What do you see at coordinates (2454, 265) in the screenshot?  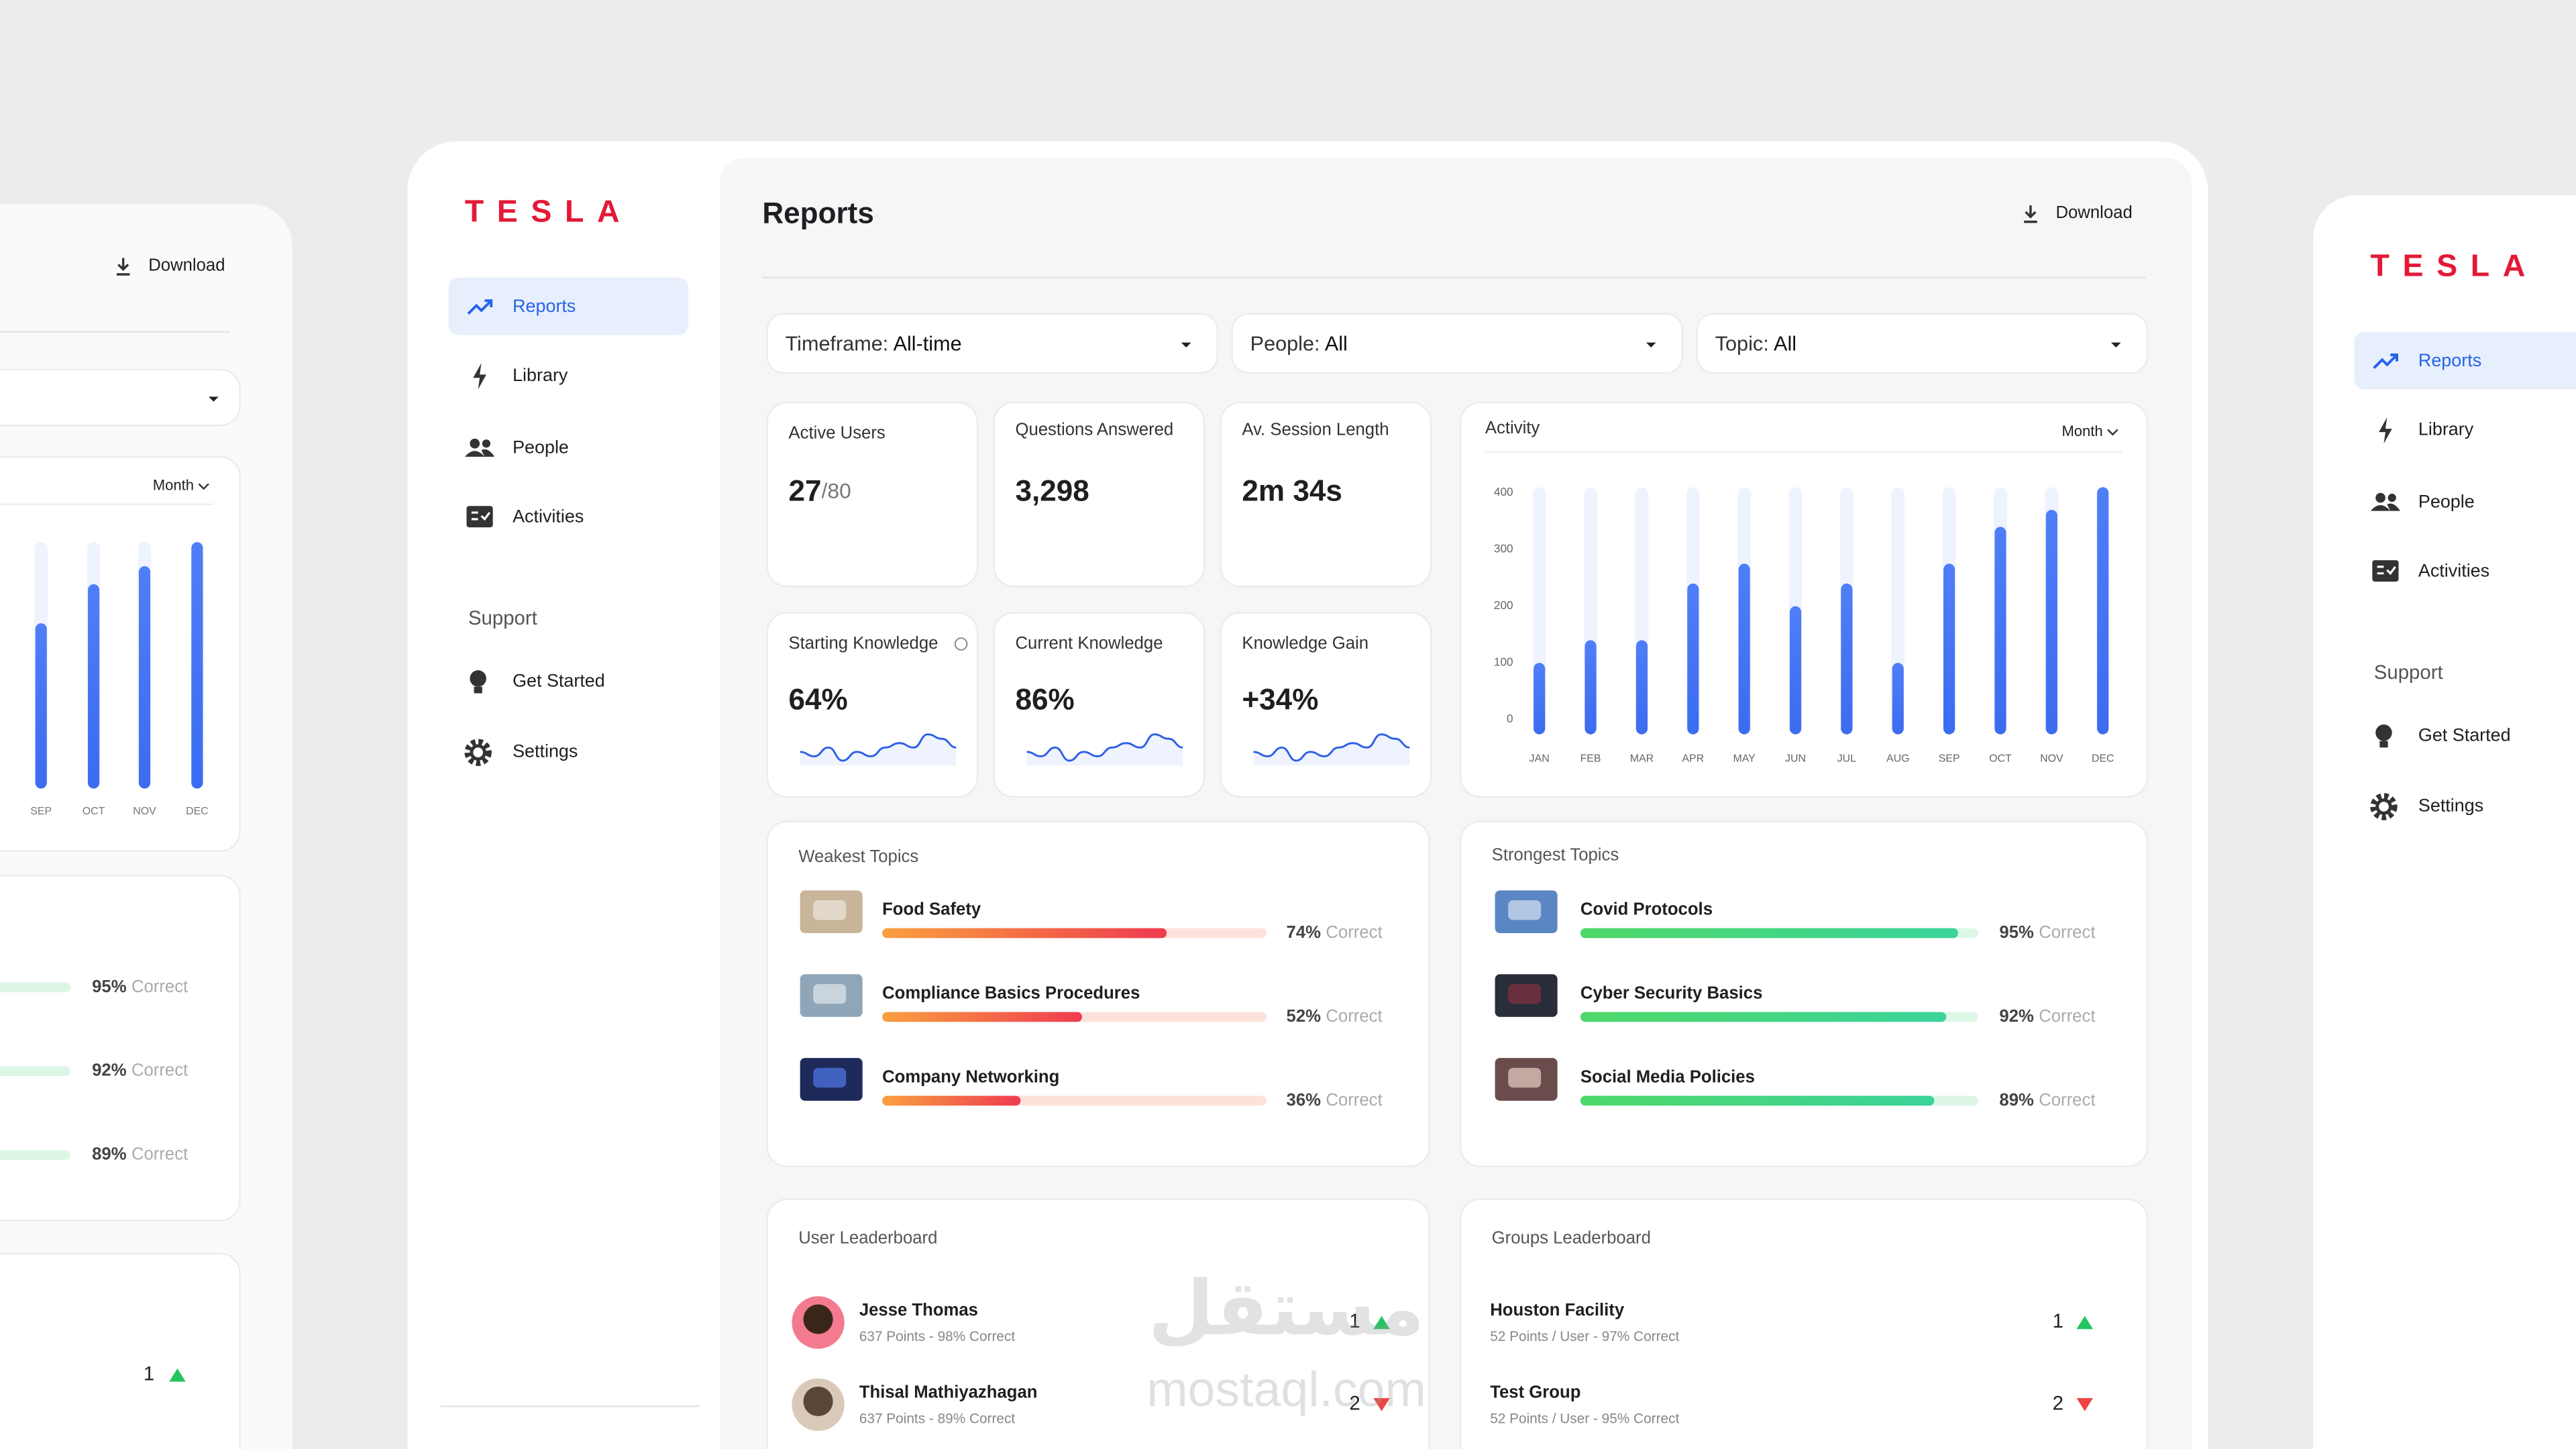 I see `brand-logo: TESLA` at bounding box center [2454, 265].